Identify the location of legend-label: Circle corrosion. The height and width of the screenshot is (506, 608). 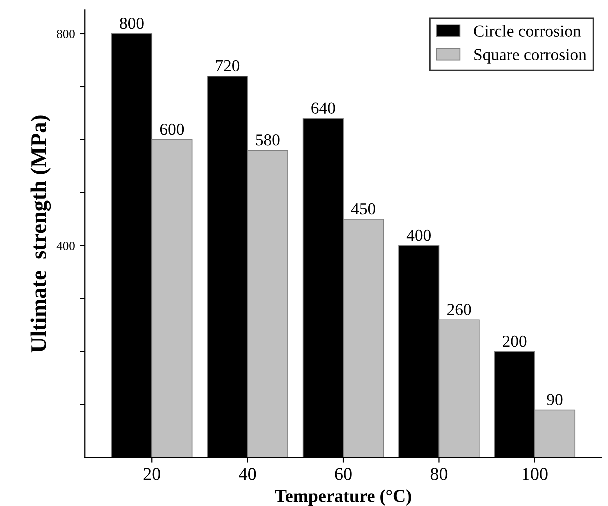
(528, 31).